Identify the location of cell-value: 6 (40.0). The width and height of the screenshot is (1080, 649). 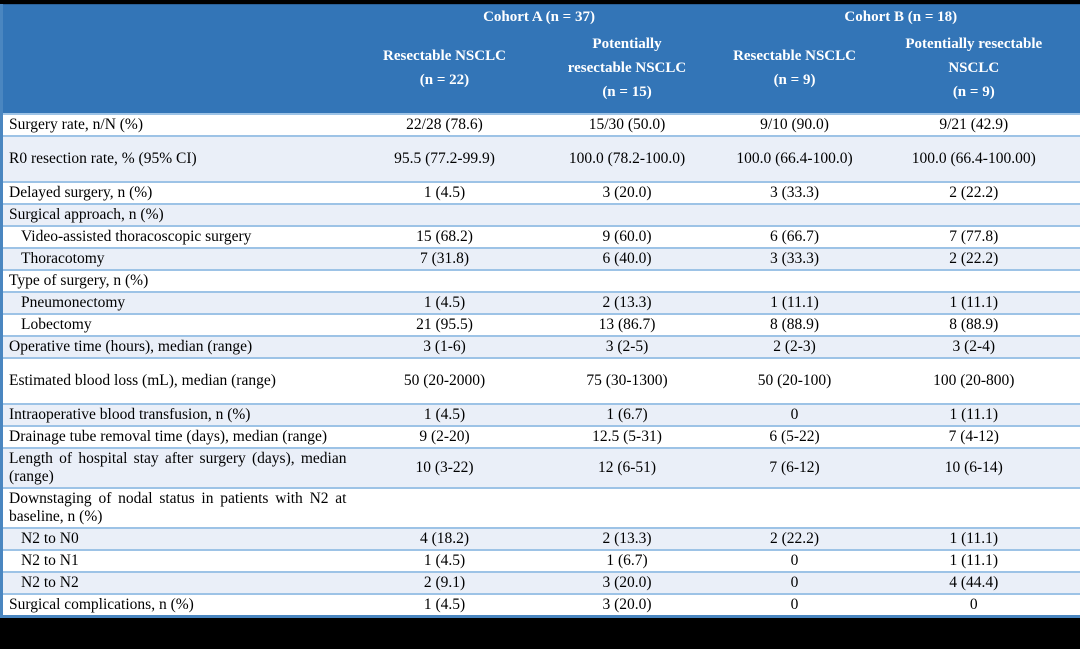
(627, 258).